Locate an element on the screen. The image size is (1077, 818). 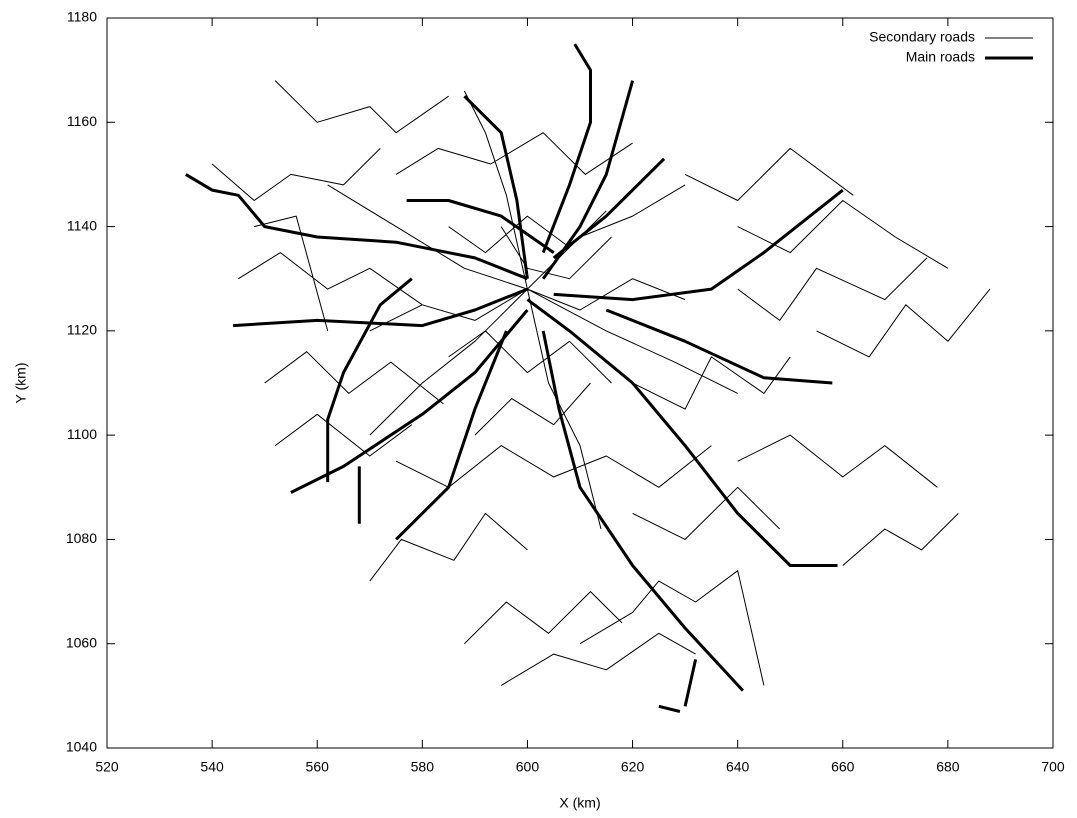
x-tick-label: 680 is located at coordinates (948, 767).